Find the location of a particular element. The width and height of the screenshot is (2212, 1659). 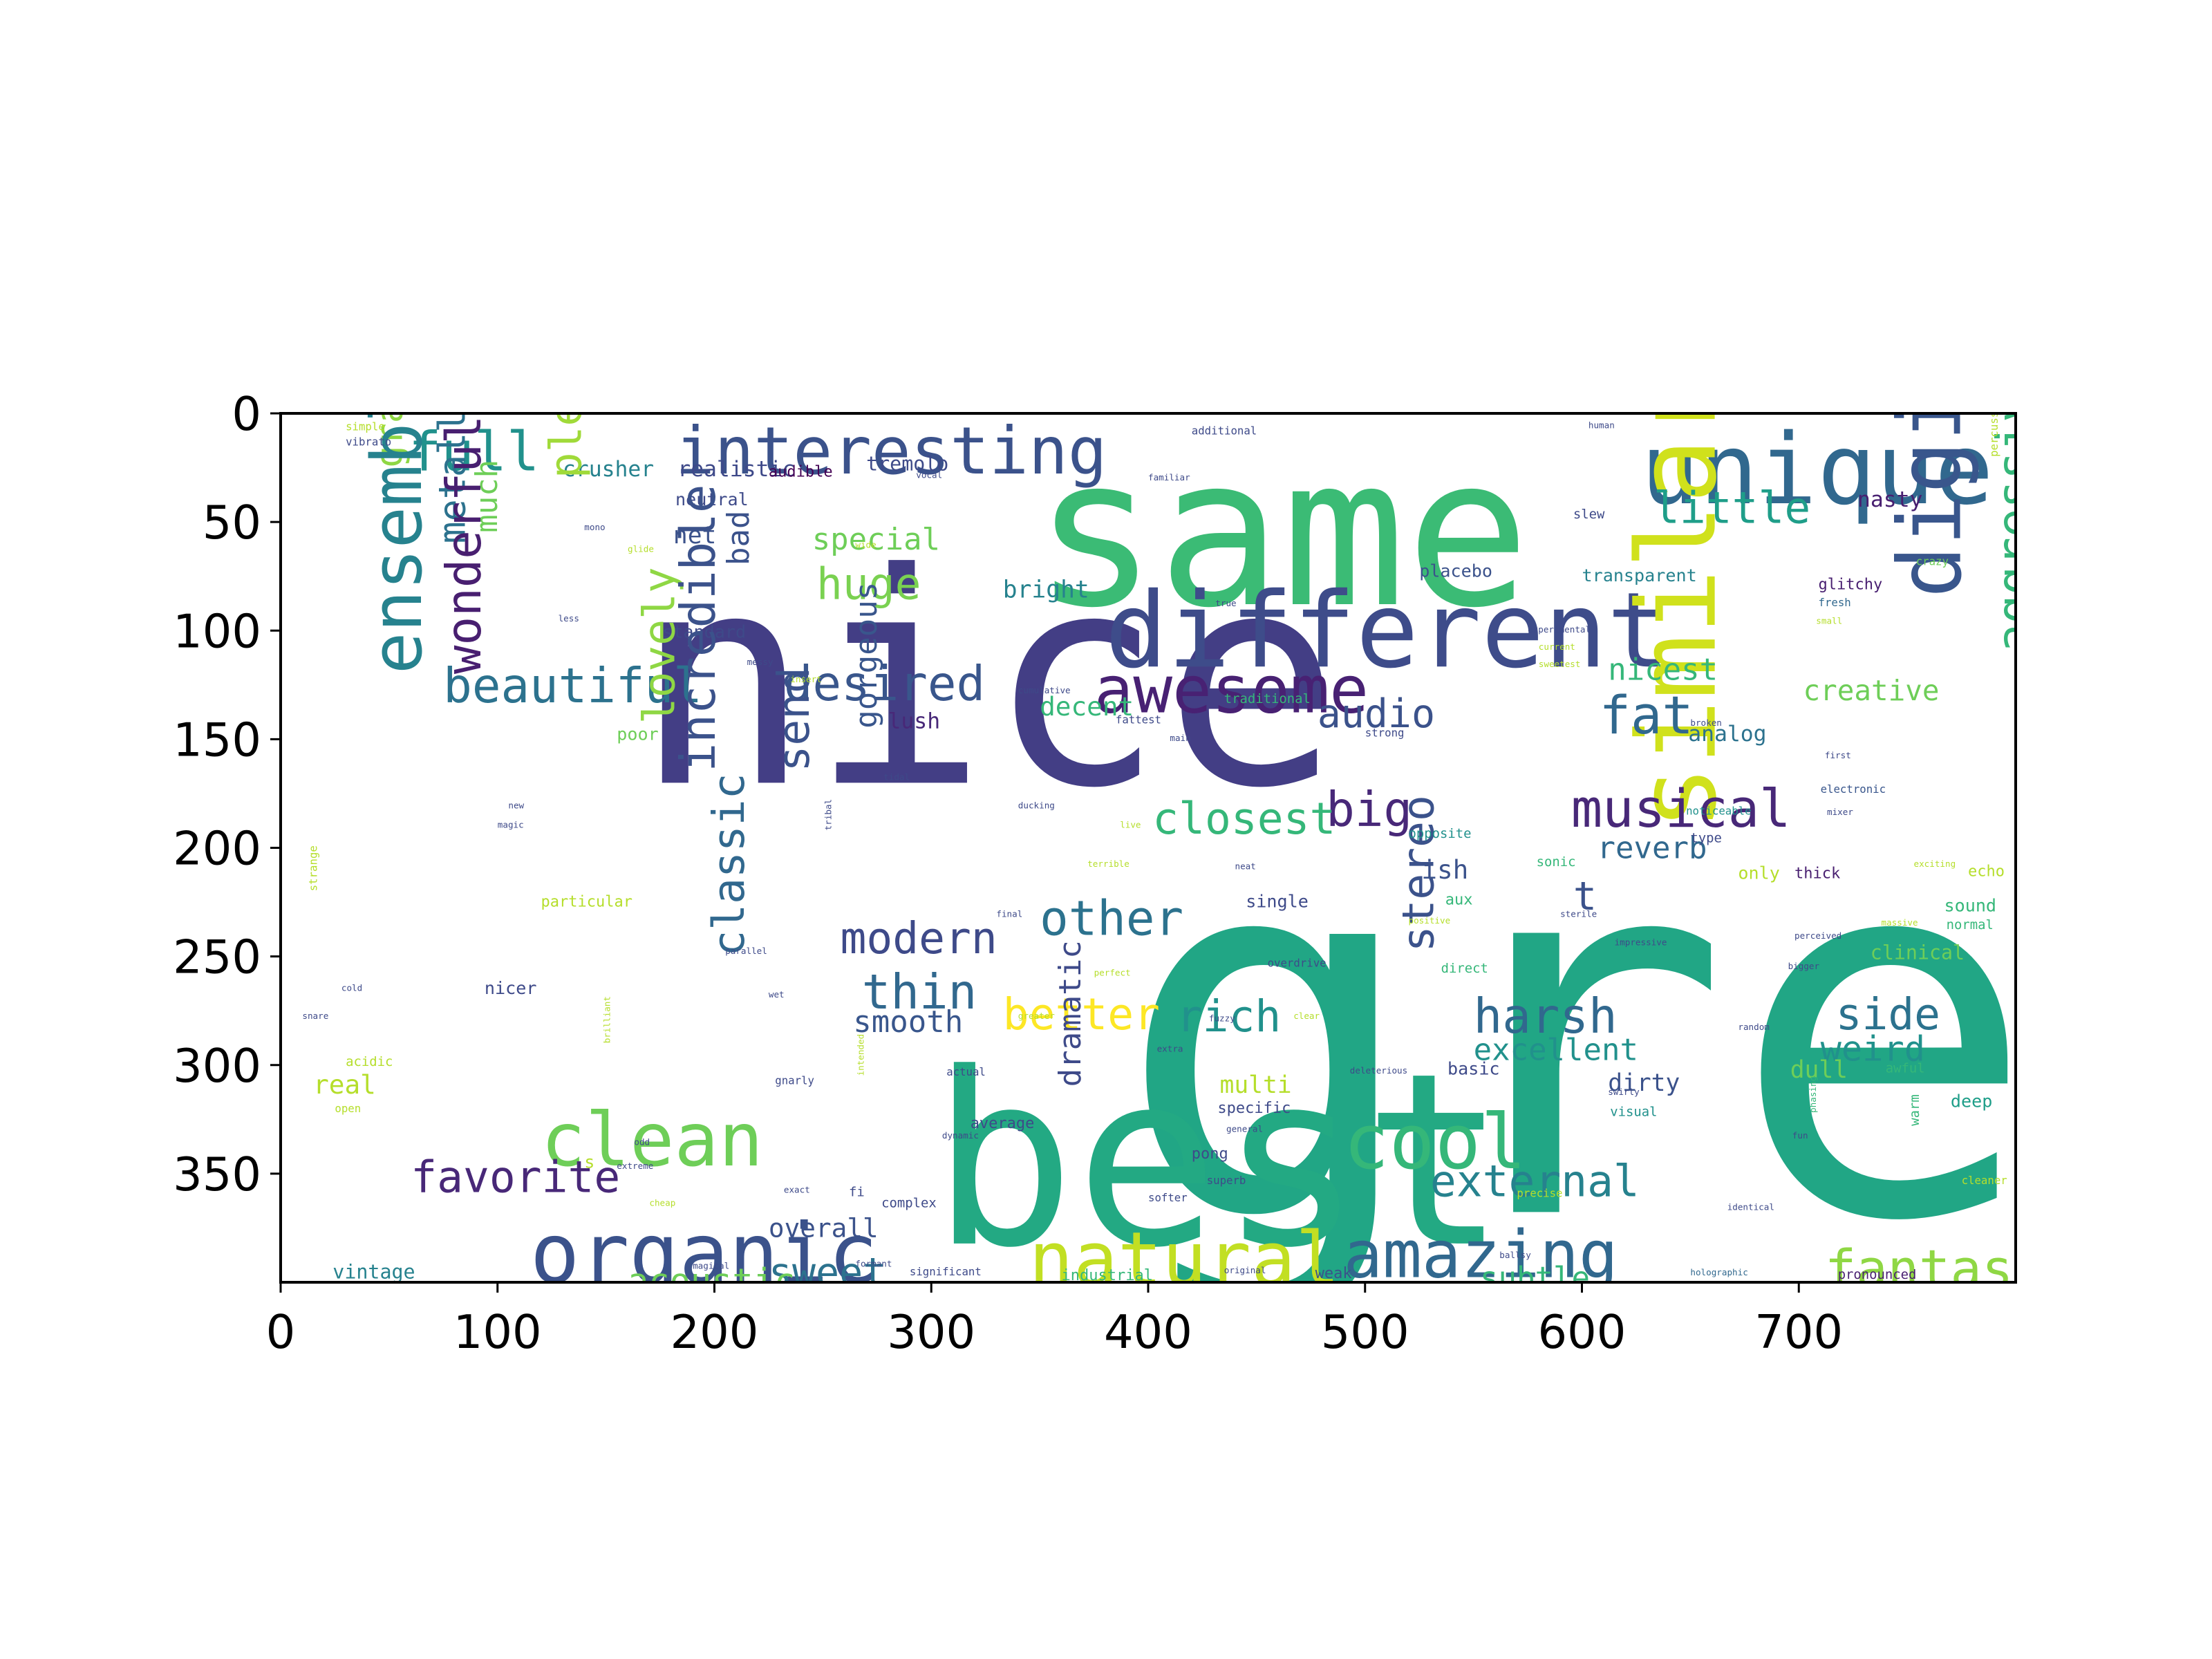

word-traditional: traditional is located at coordinates (1267, 698).